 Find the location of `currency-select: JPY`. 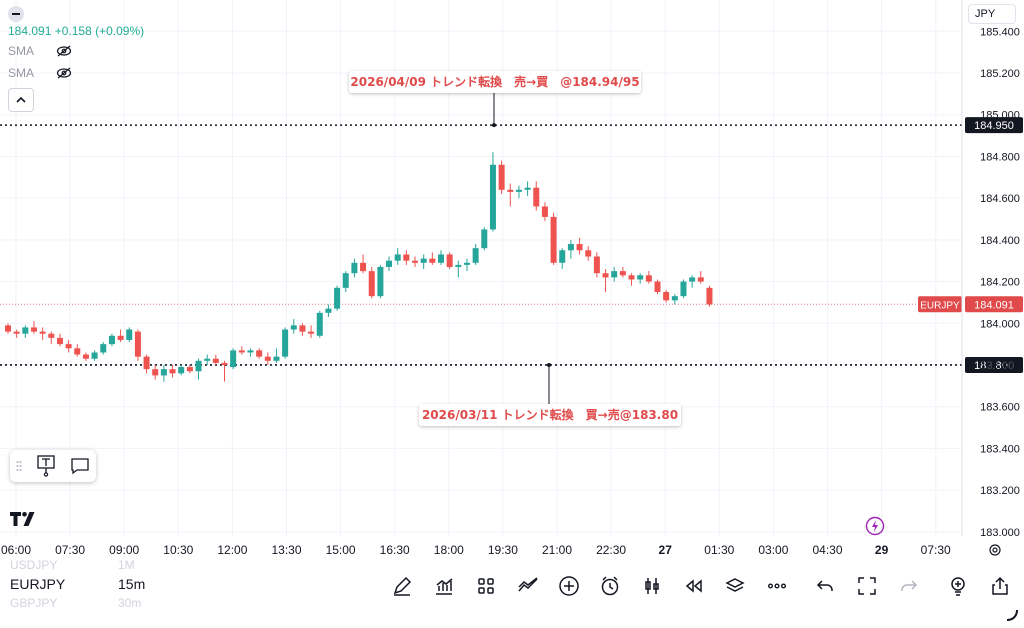

currency-select: JPY is located at coordinates (992, 14).